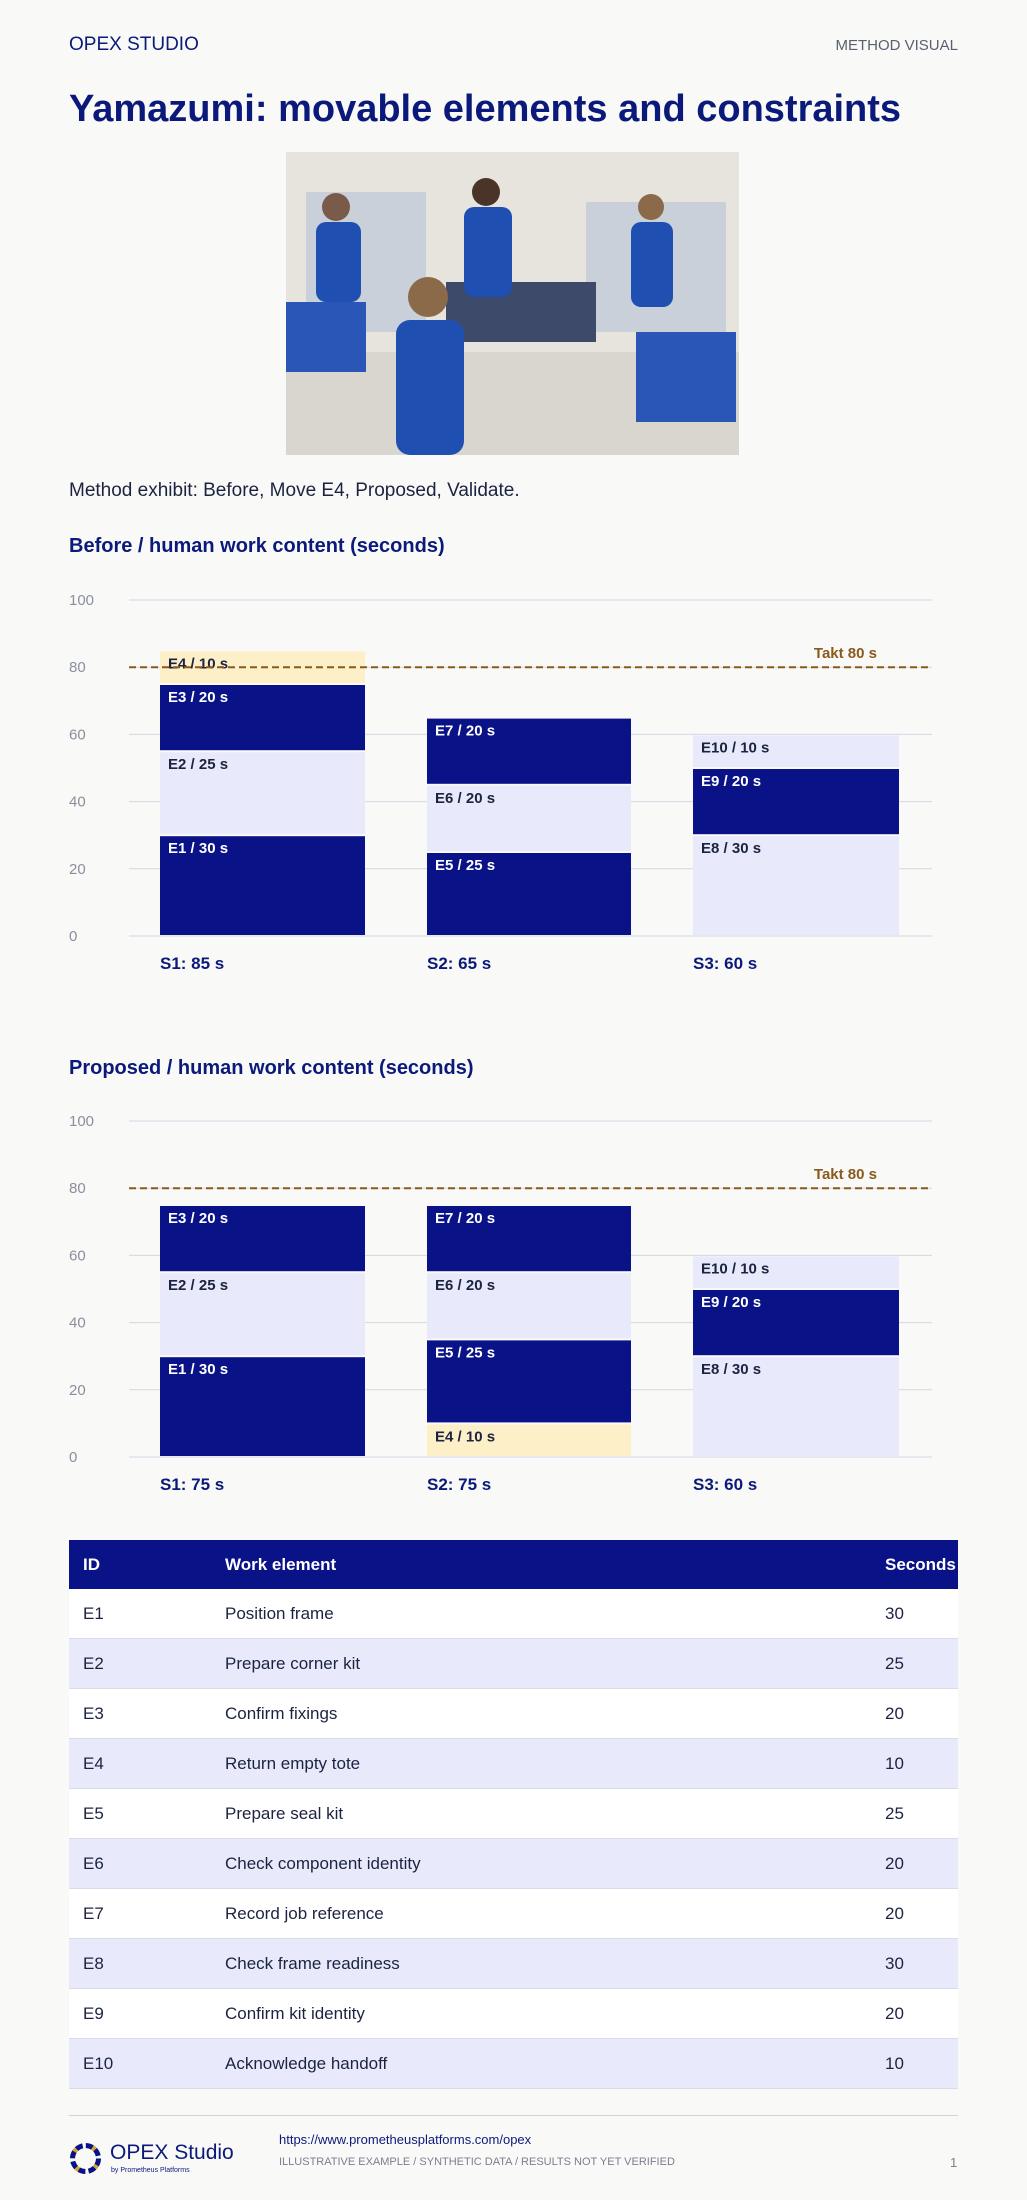 The image size is (1027, 2200). Describe the element at coordinates (465, 731) in the screenshot. I see `segment-label: E7 / 20 s` at that location.